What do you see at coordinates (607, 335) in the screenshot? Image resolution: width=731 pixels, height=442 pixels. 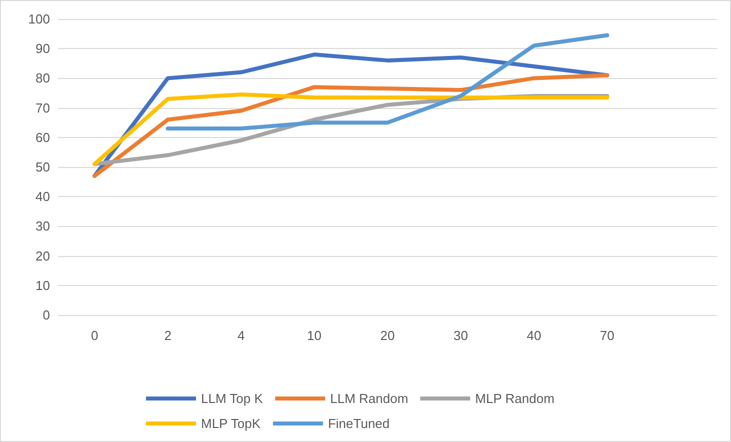 I see `x-tick-label: 70` at bounding box center [607, 335].